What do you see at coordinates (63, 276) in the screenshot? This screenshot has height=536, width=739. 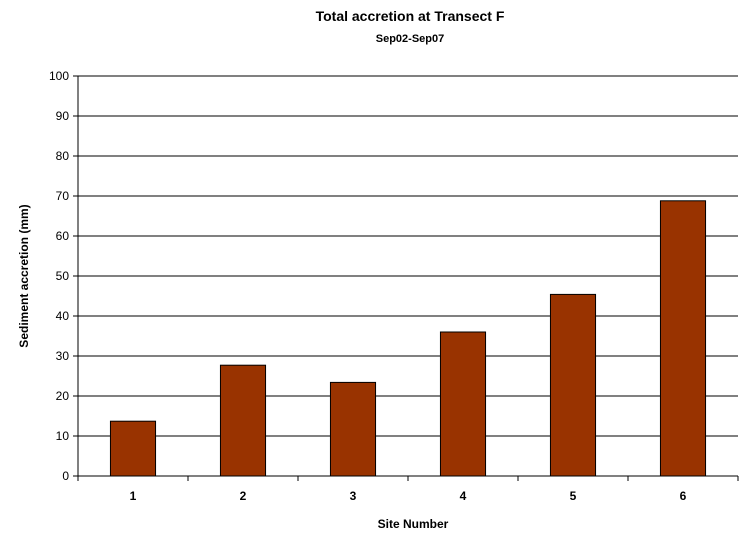 I see `y-tick-label-50: 50` at bounding box center [63, 276].